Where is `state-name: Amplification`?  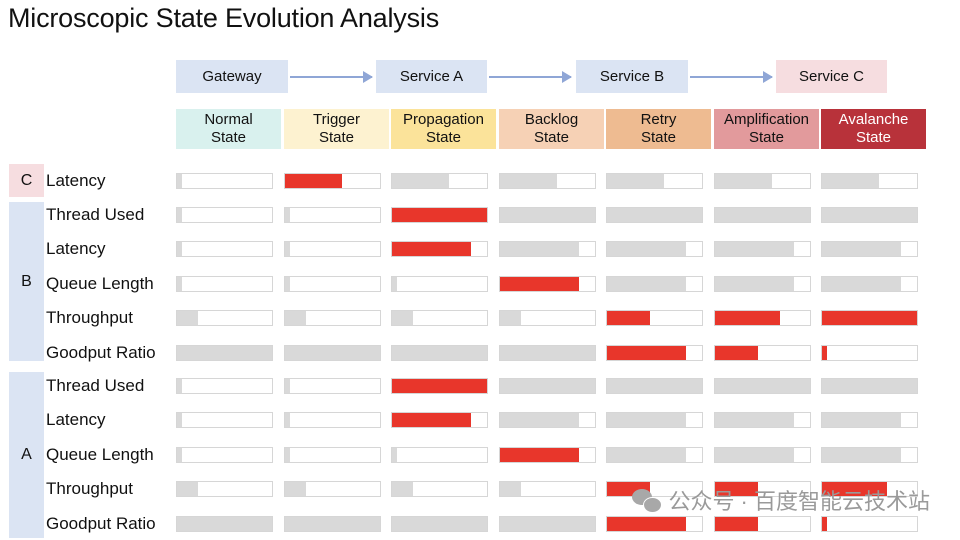
state-name: Amplification is located at coordinates (766, 119).